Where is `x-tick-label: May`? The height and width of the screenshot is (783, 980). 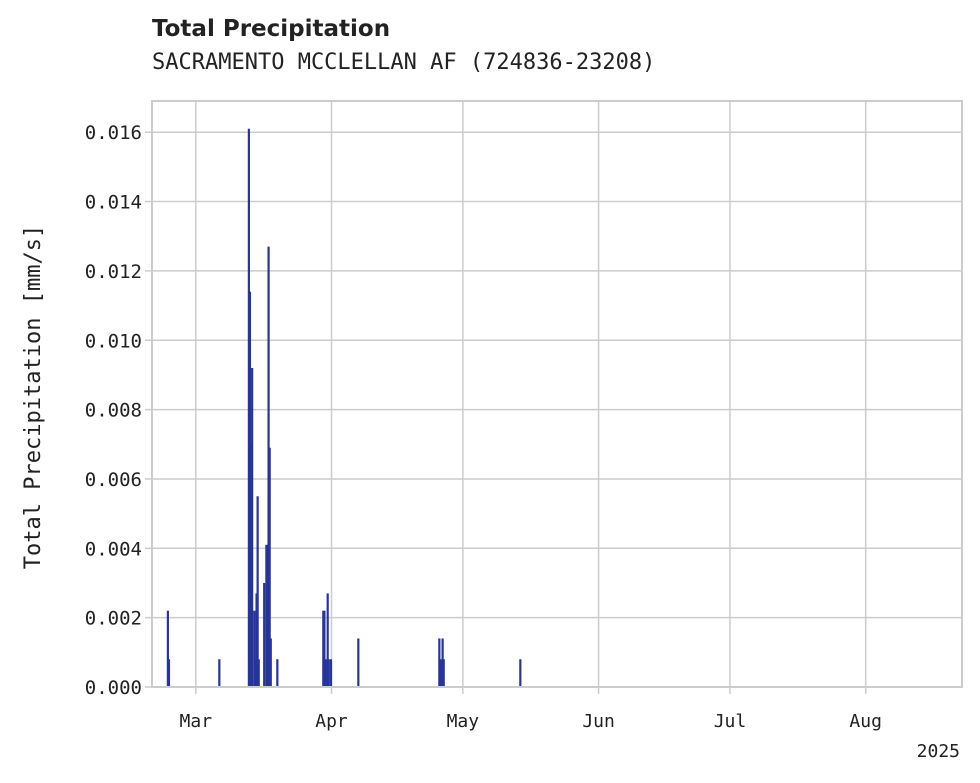 x-tick-label: May is located at coordinates (463, 721).